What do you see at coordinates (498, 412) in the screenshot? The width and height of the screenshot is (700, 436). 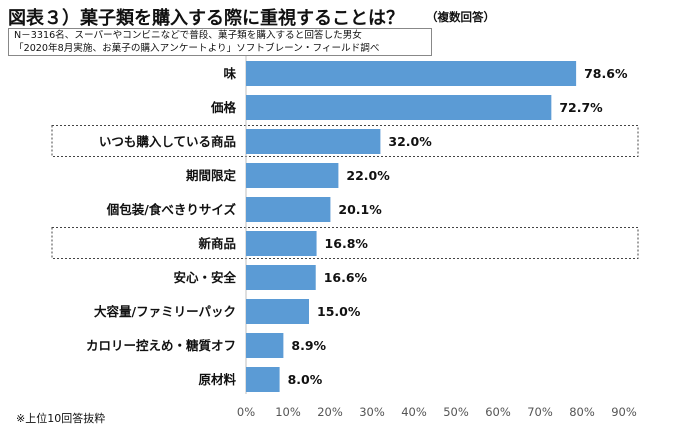 I see `x-tick-label: 60%` at bounding box center [498, 412].